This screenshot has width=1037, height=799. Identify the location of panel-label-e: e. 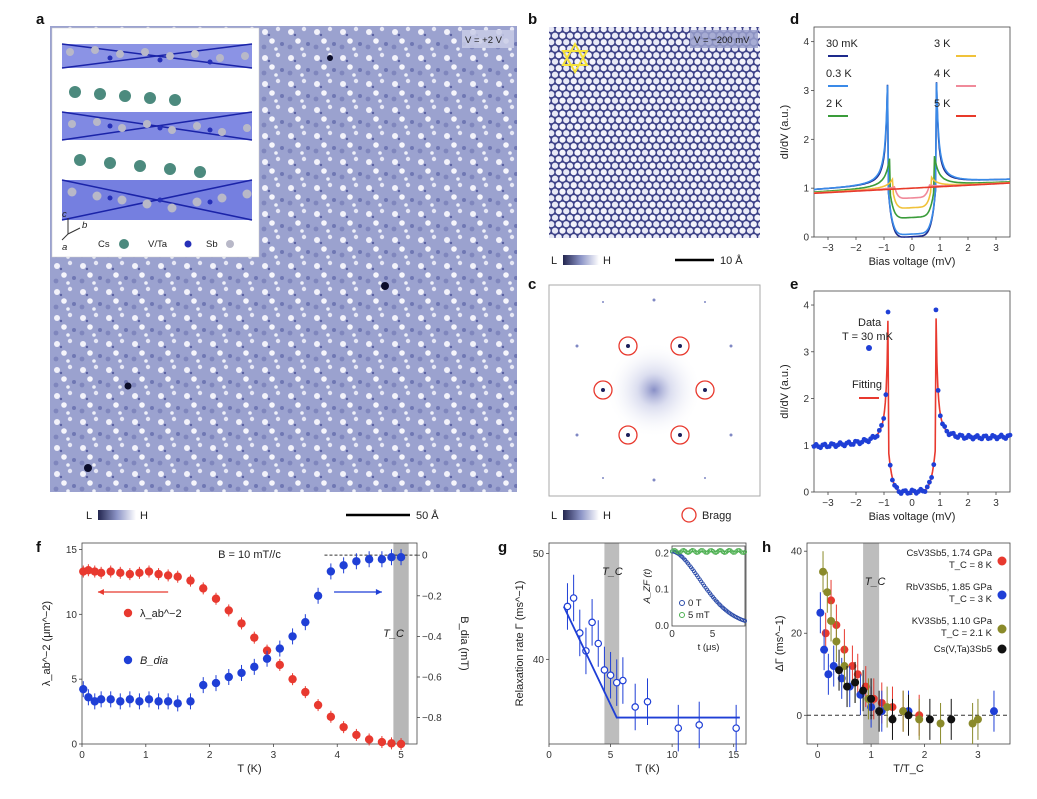
(794, 284).